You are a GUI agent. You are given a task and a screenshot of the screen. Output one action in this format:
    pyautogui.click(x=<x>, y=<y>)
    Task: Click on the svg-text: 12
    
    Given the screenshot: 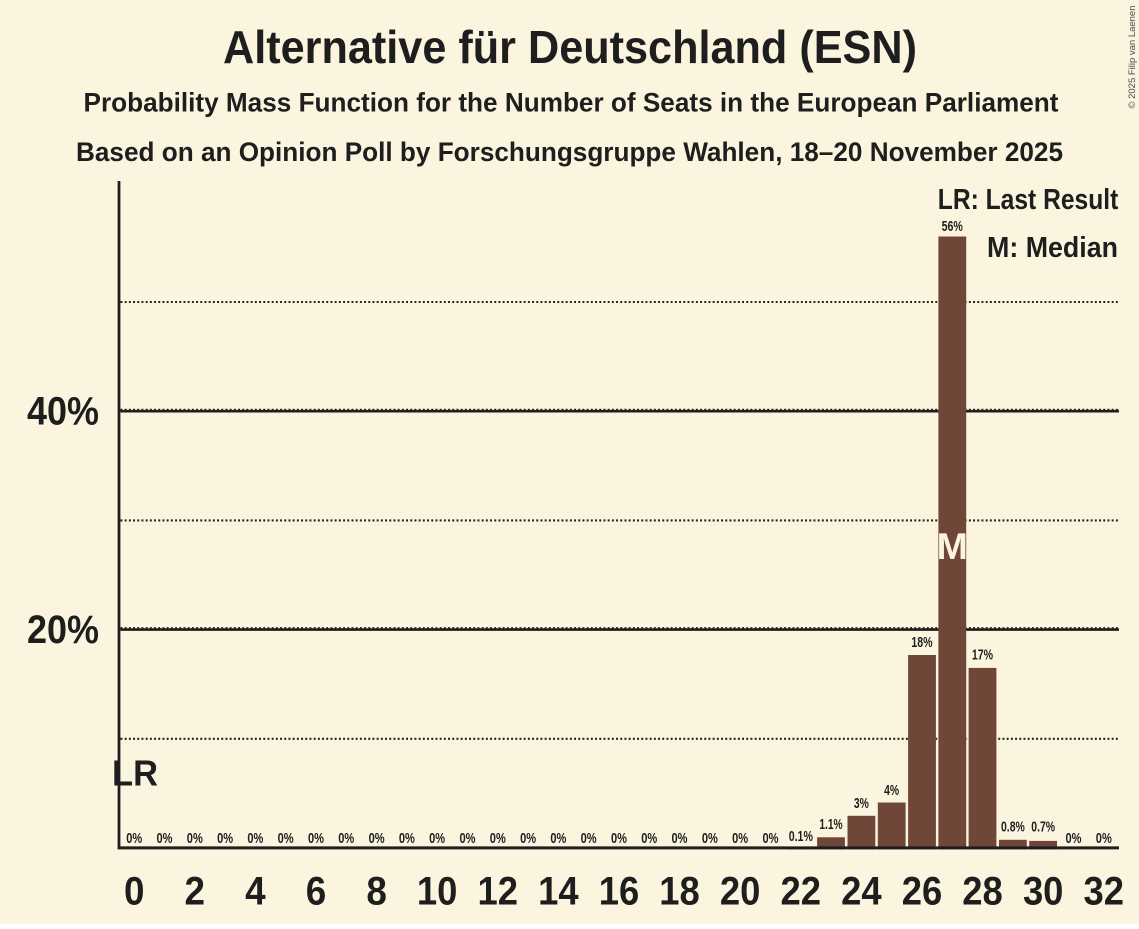 What is the action you would take?
    pyautogui.click(x=498, y=892)
    